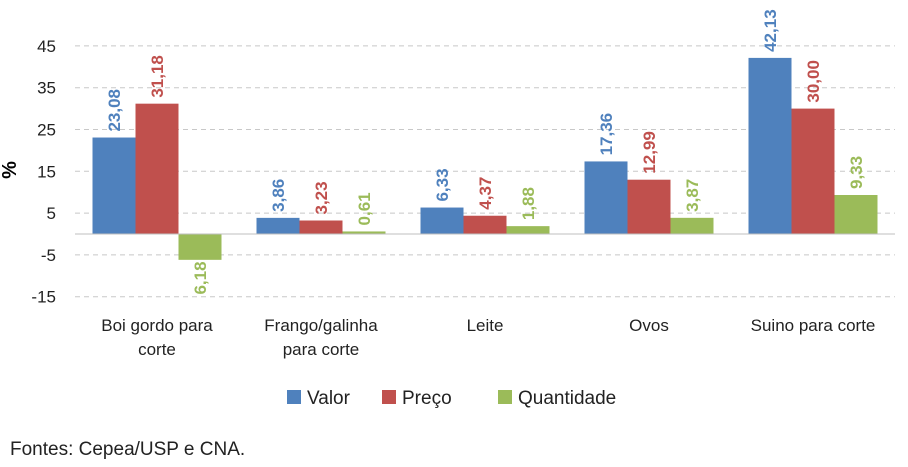 Image resolution: width=908 pixels, height=467 pixels. What do you see at coordinates (485, 193) in the screenshot?
I see `data-label: 4,37` at bounding box center [485, 193].